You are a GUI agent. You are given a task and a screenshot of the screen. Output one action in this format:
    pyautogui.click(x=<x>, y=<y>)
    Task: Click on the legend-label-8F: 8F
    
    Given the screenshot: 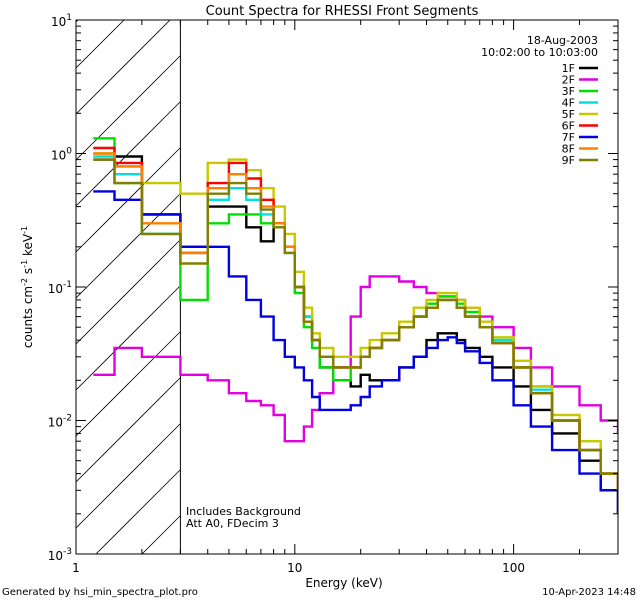 What is the action you would take?
    pyautogui.click(x=568, y=149)
    